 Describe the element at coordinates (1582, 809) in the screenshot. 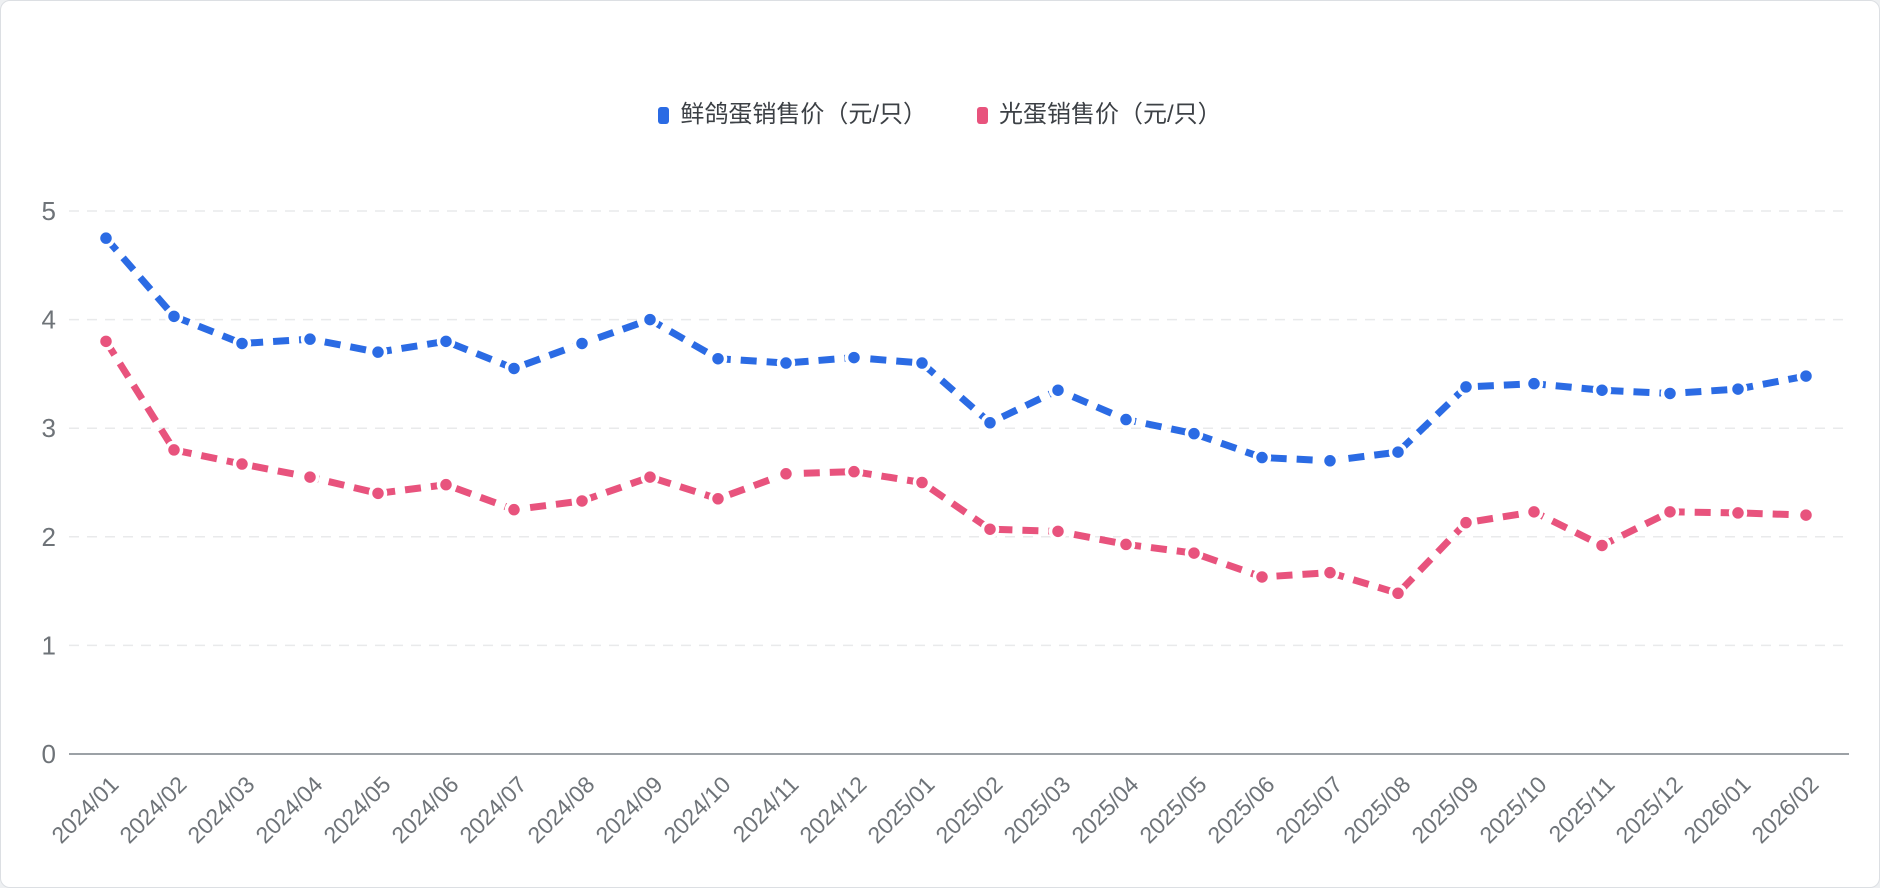

I see `x-tick-label: 2025/11` at that location.